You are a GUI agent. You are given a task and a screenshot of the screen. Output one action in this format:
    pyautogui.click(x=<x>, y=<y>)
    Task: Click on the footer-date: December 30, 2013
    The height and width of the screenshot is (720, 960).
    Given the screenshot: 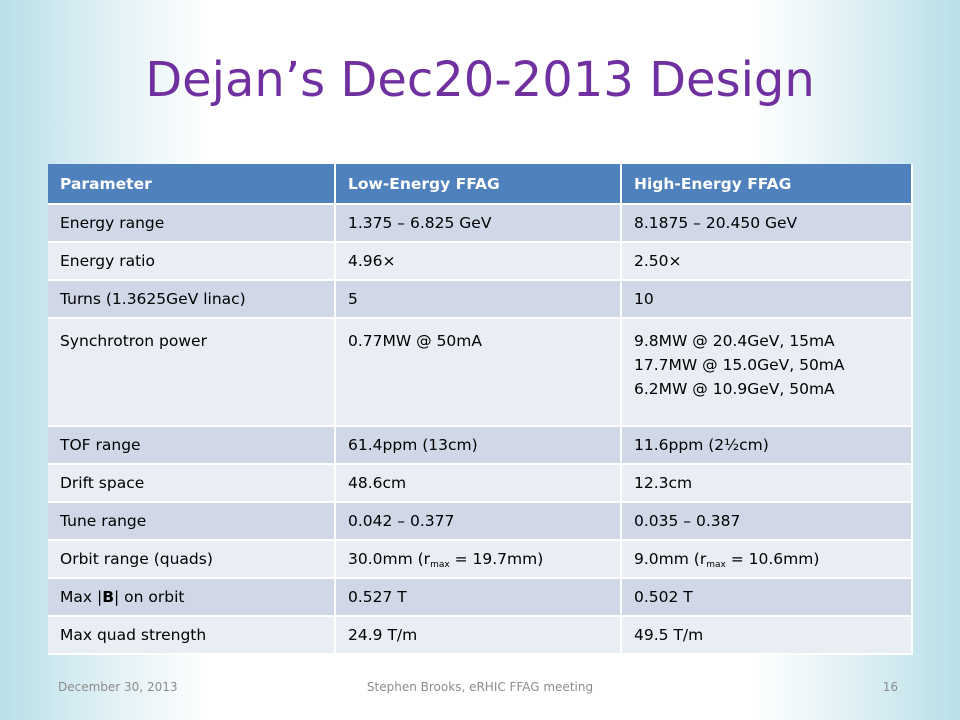 What is the action you would take?
    pyautogui.click(x=118, y=687)
    